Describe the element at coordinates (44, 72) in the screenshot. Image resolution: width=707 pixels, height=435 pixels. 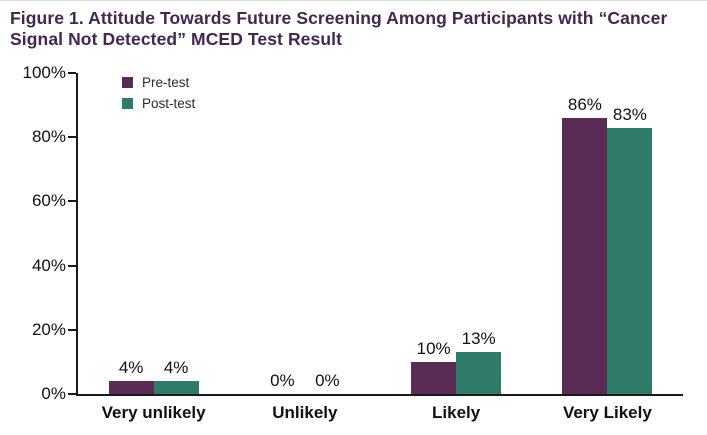
I see `y-axis-tick-label: 100%` at that location.